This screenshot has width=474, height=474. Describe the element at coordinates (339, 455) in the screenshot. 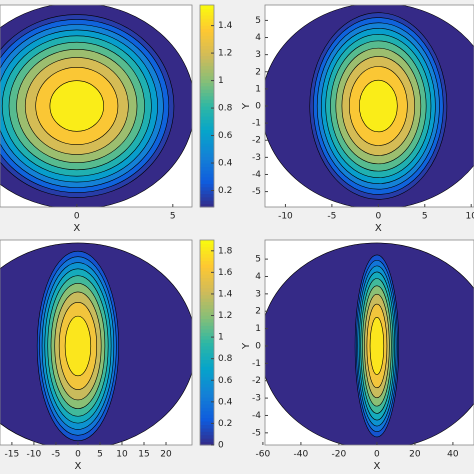

I see `x-tick-label: -20` at that location.